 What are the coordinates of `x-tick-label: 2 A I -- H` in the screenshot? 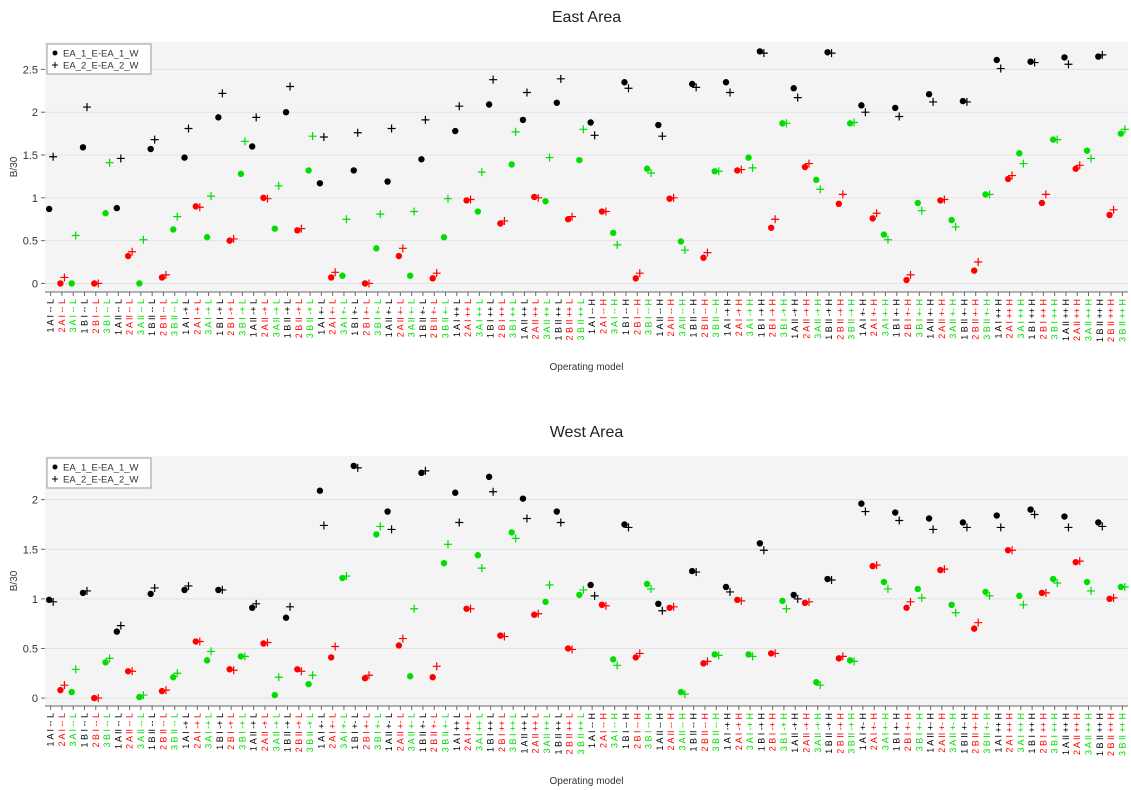 It's located at (603, 730).